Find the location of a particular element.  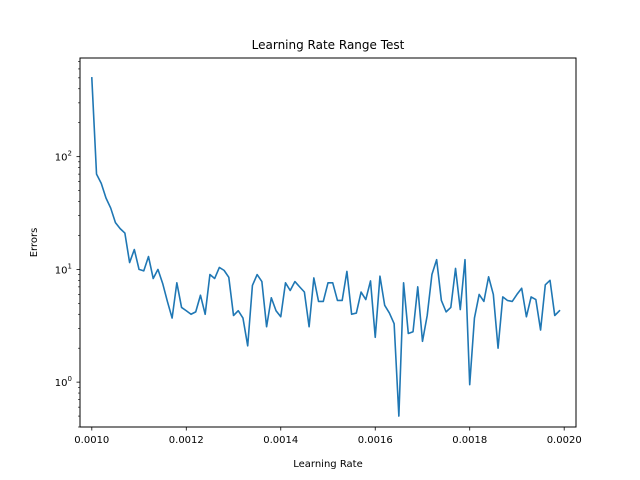

y-tick-label: 10¹ is located at coordinates (63, 269).